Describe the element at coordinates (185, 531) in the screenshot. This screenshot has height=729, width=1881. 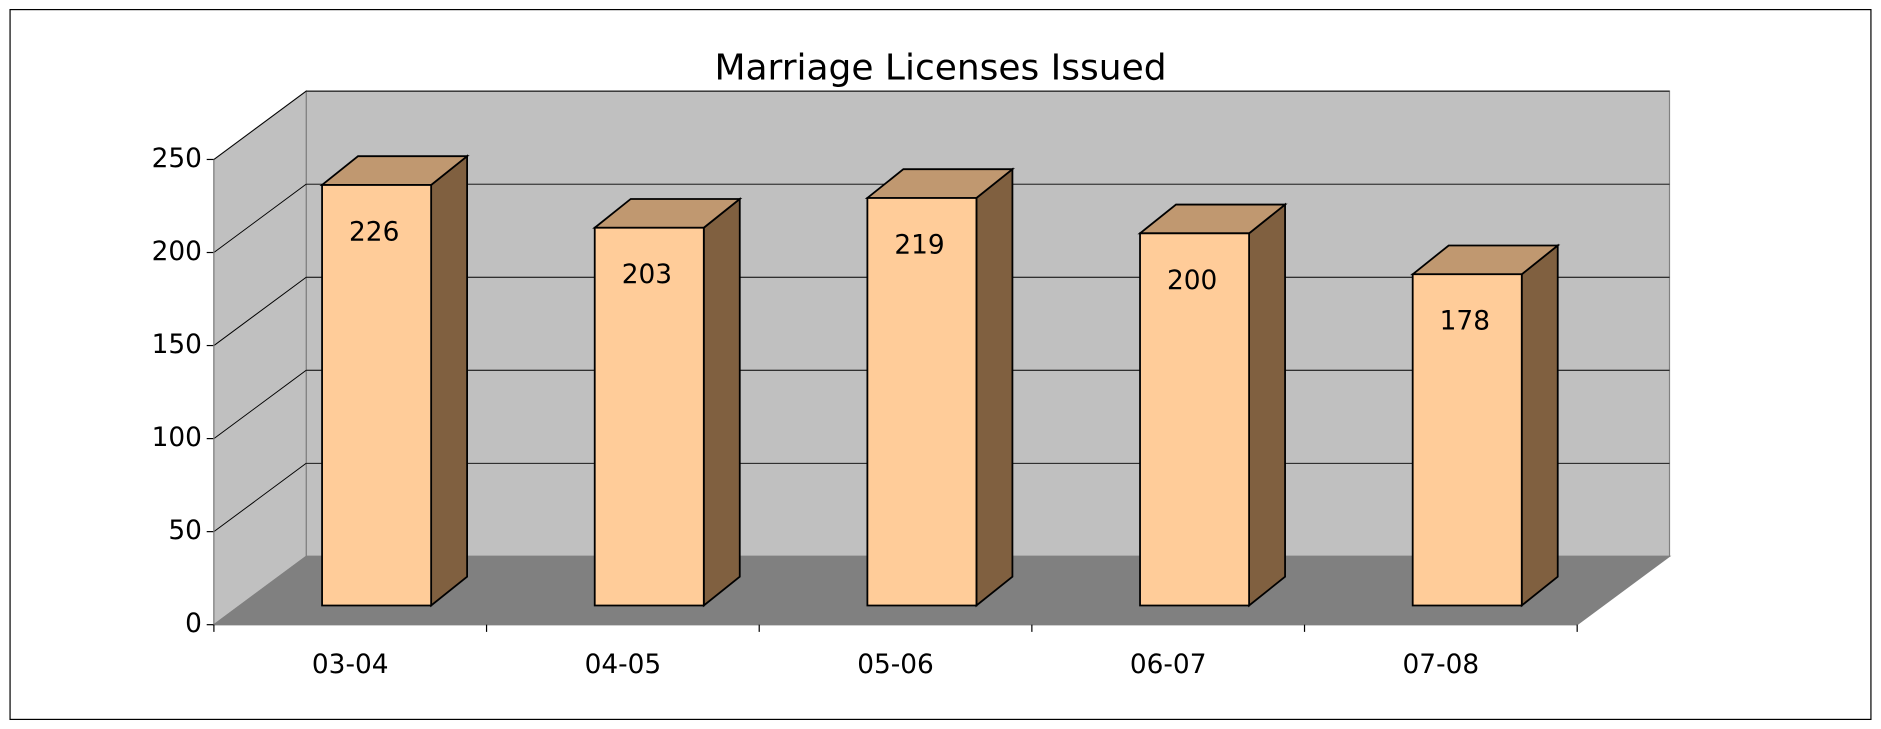
I see `y-tick-label: 50` at that location.